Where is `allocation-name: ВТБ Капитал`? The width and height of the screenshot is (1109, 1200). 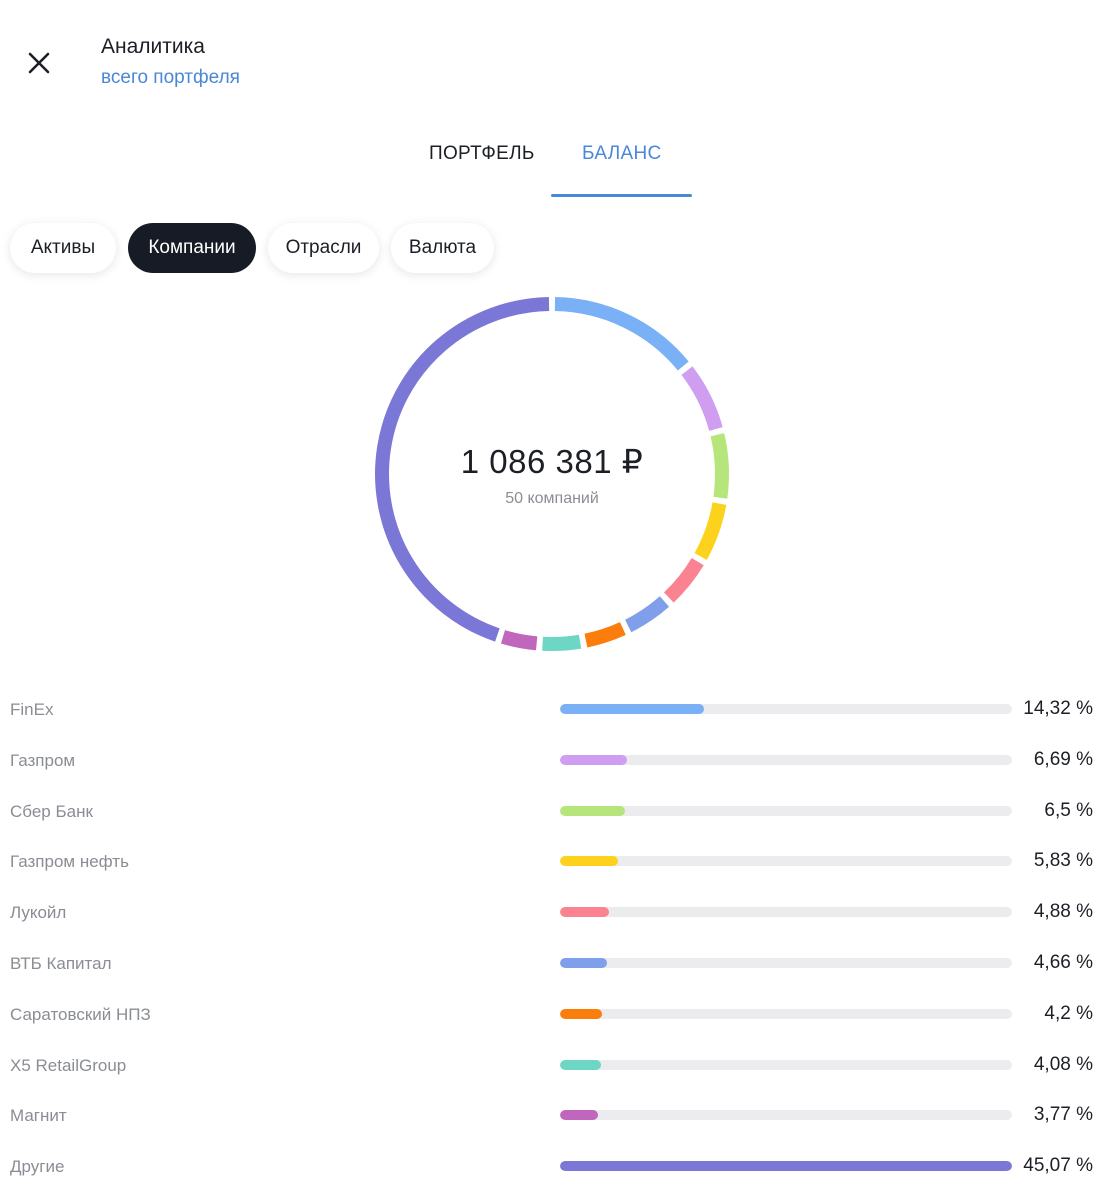 allocation-name: ВТБ Капитал is located at coordinates (61, 963).